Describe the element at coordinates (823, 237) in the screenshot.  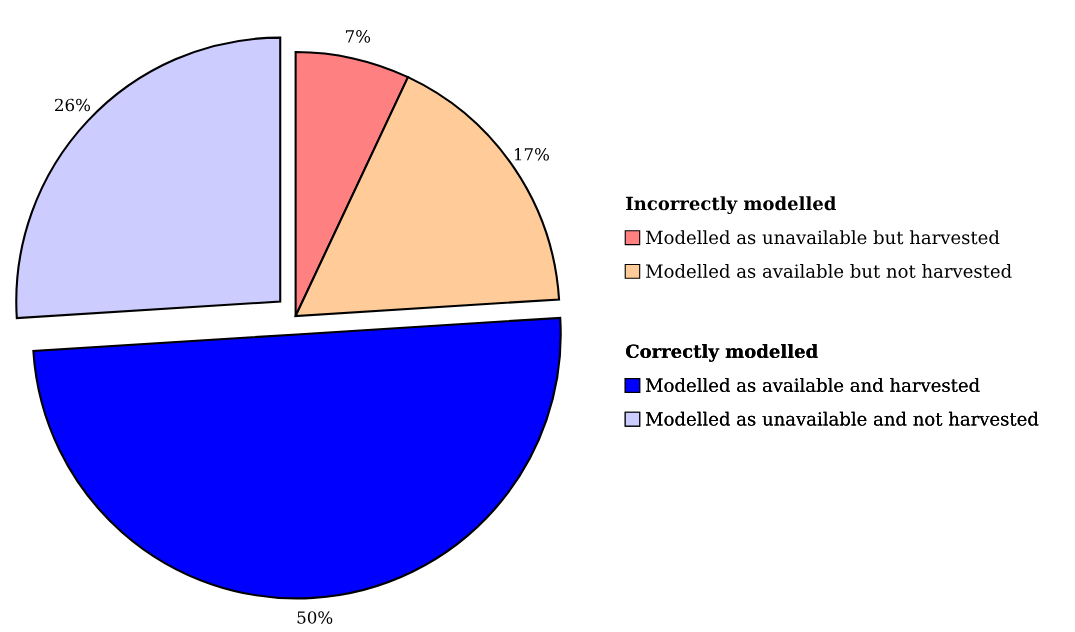
I see `legend-label: Modelled as unavailable but harvested` at that location.